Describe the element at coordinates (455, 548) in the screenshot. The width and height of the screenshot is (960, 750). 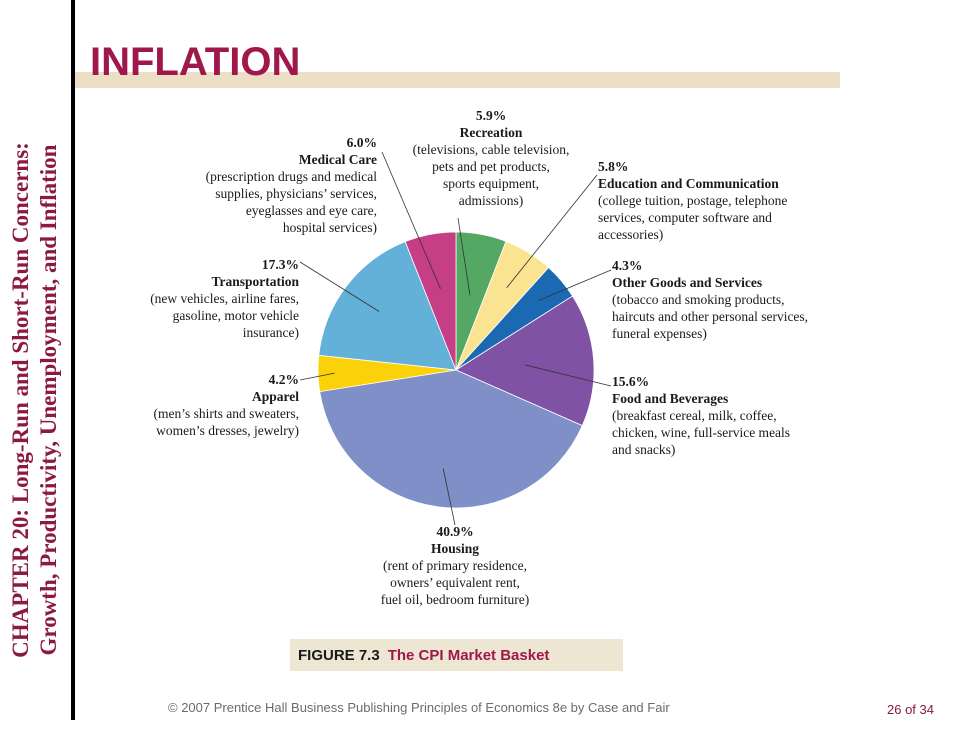
I see `slice-name: Housing` at that location.